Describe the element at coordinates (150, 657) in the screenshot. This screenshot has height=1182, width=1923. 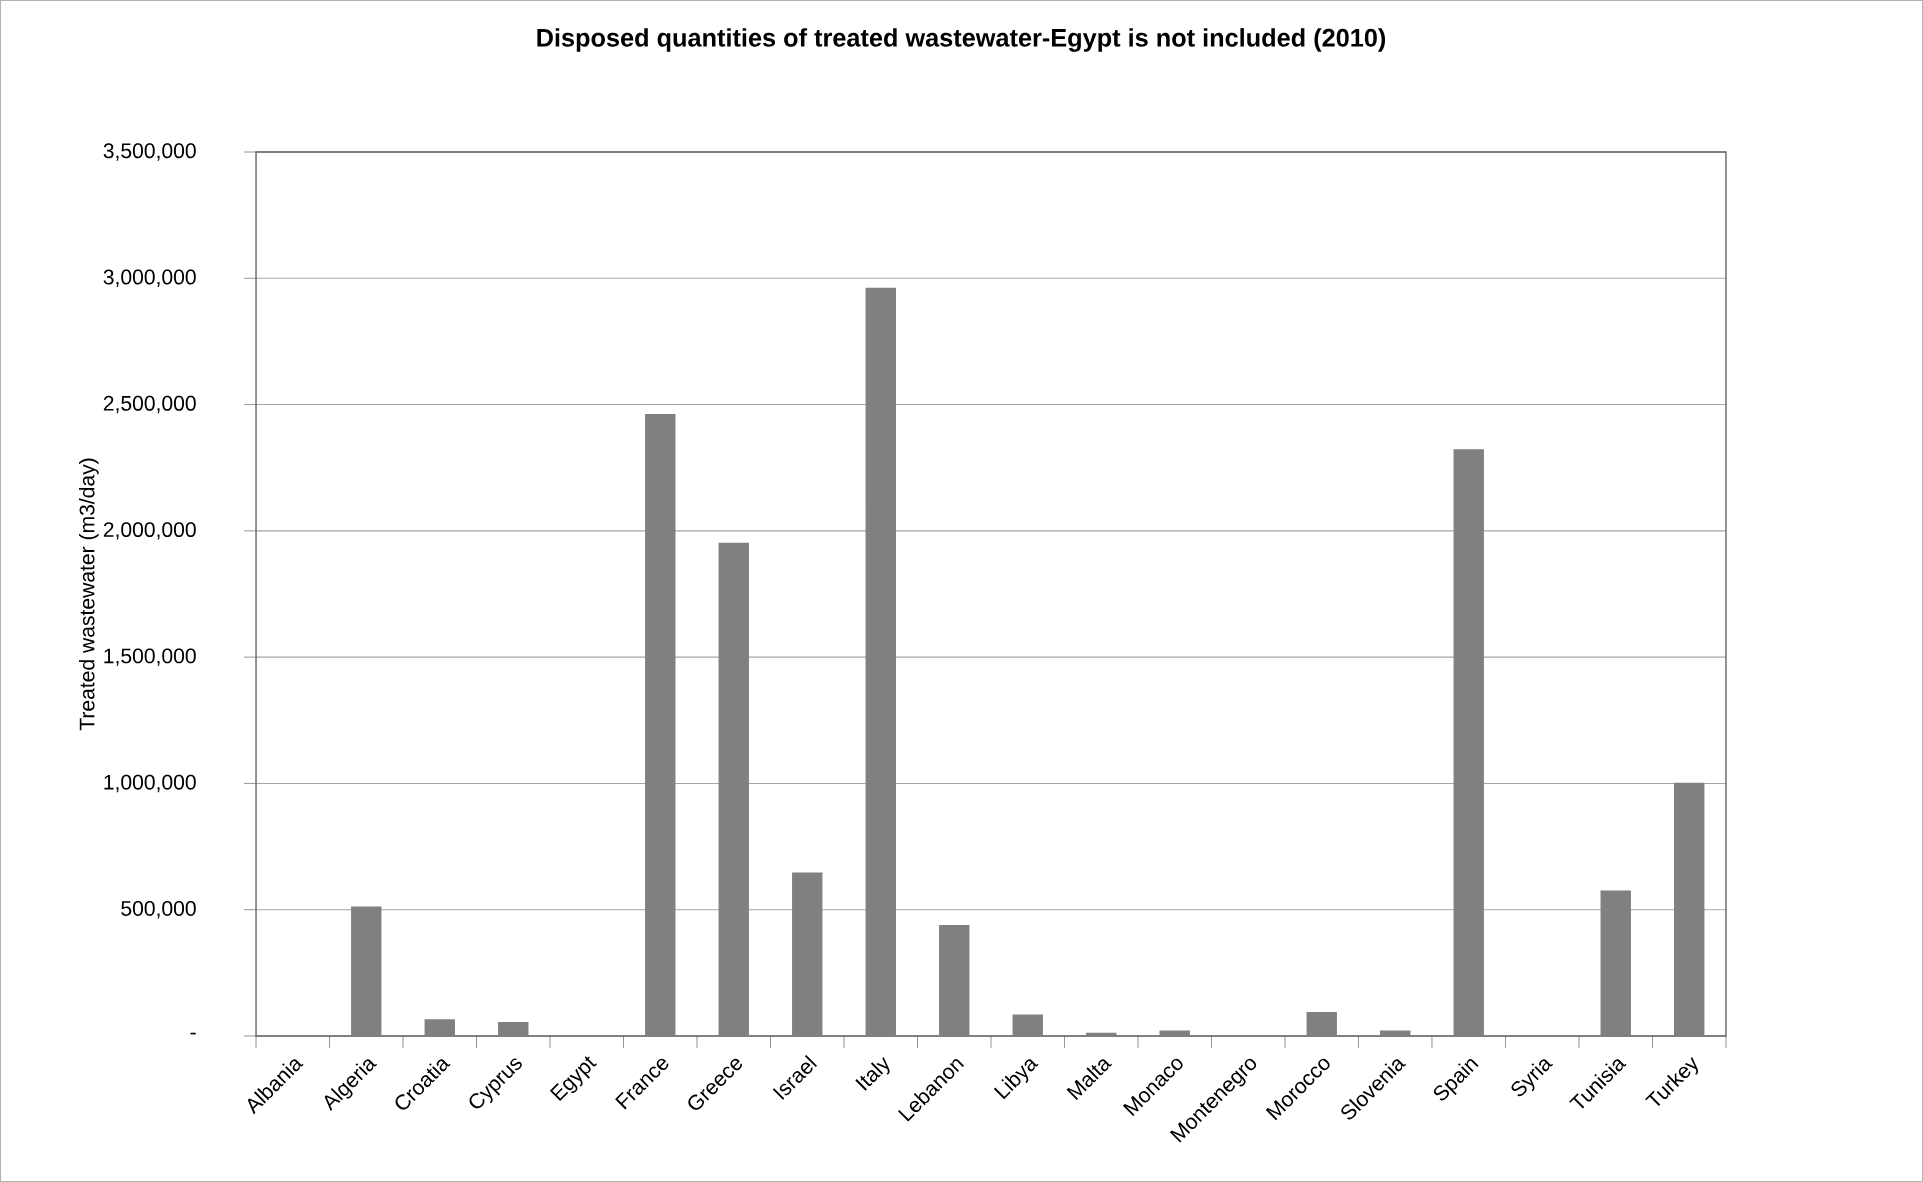
I see `y-tick-label: 1,500,000` at that location.